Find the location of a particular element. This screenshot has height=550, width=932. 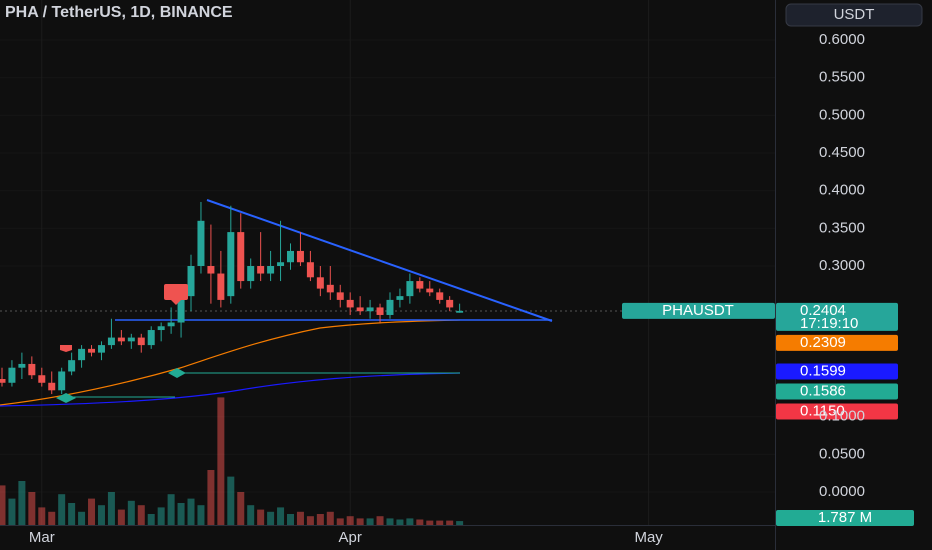

trend-line is located at coordinates (379, 260).